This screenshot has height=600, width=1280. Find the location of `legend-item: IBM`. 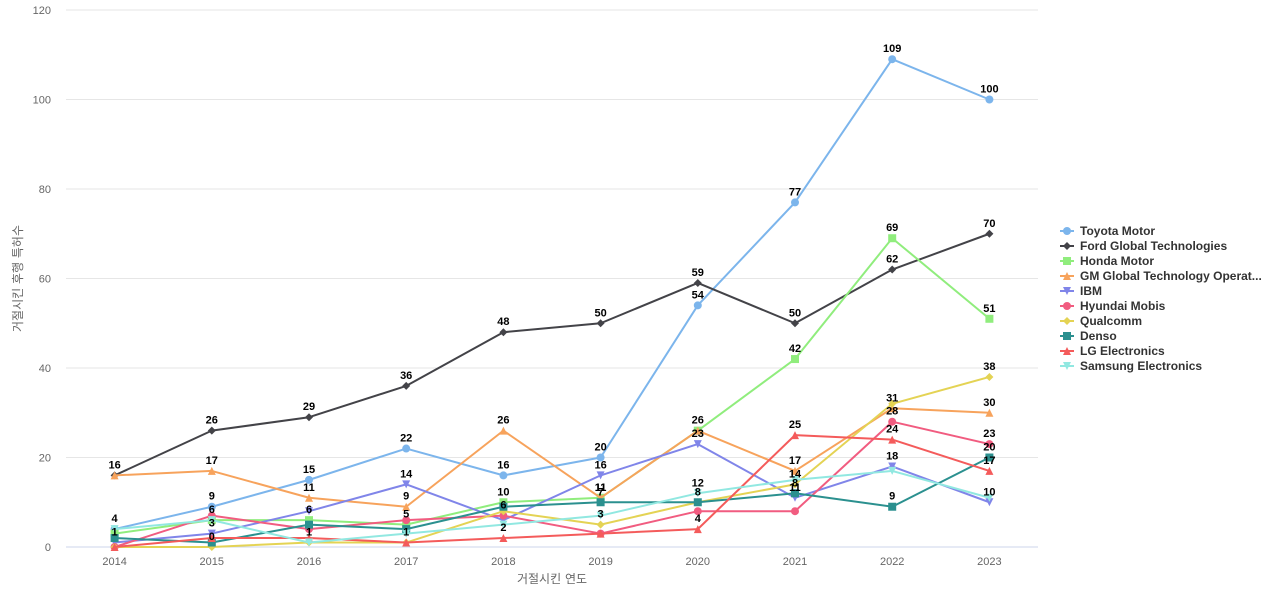

legend-item: IBM is located at coordinates (1081, 291).